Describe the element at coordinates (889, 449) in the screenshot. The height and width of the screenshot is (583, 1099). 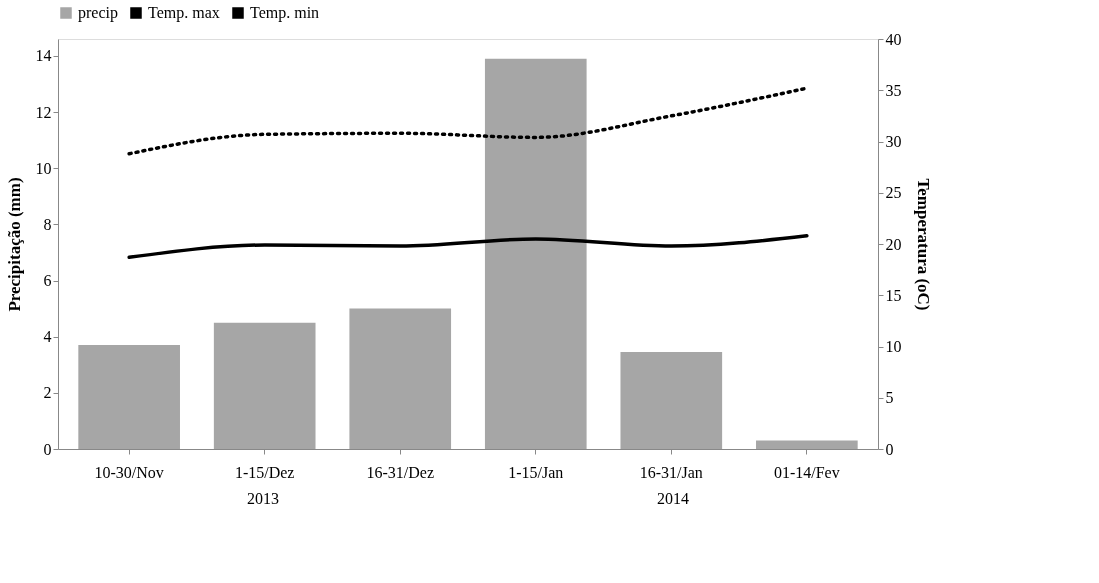
I see `y2-tick-label: 0` at that location.